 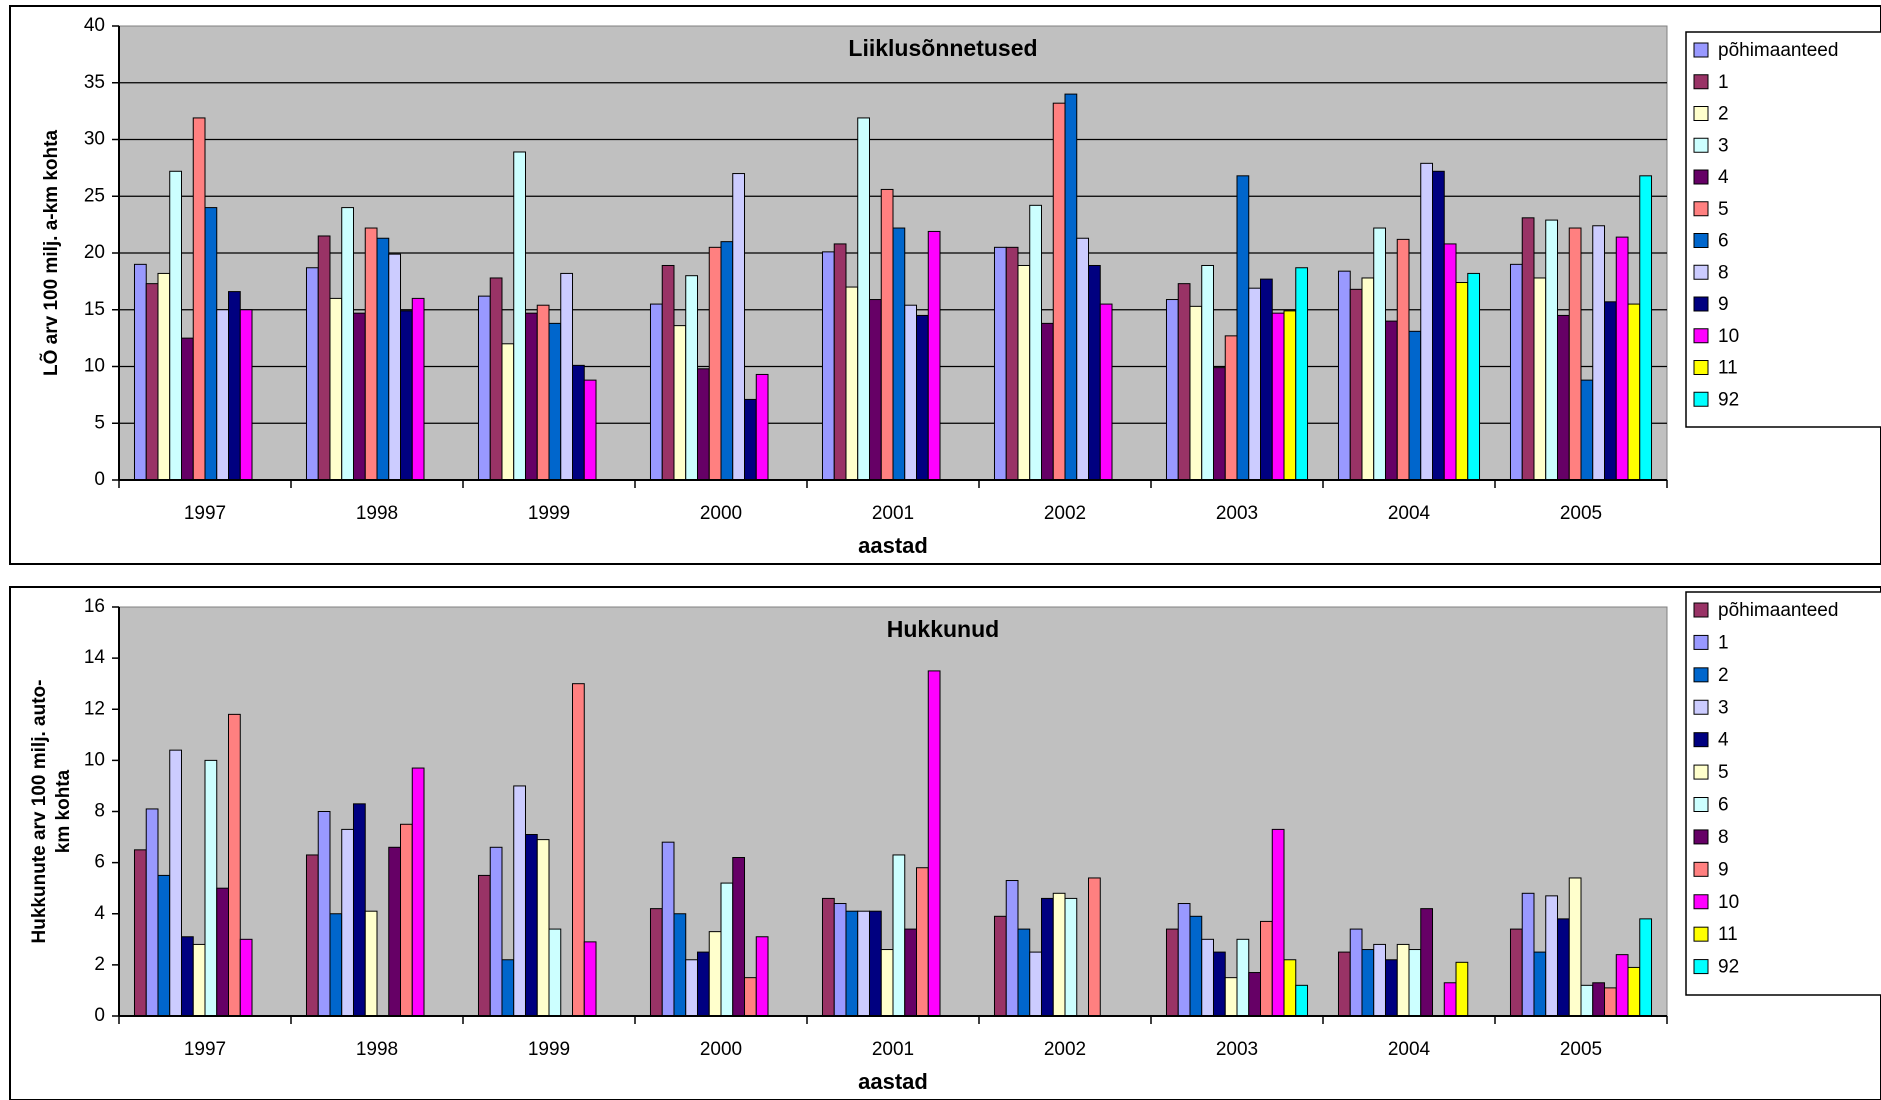 What do you see at coordinates (943, 629) in the screenshot?
I see `chart-title: Hukkunud` at bounding box center [943, 629].